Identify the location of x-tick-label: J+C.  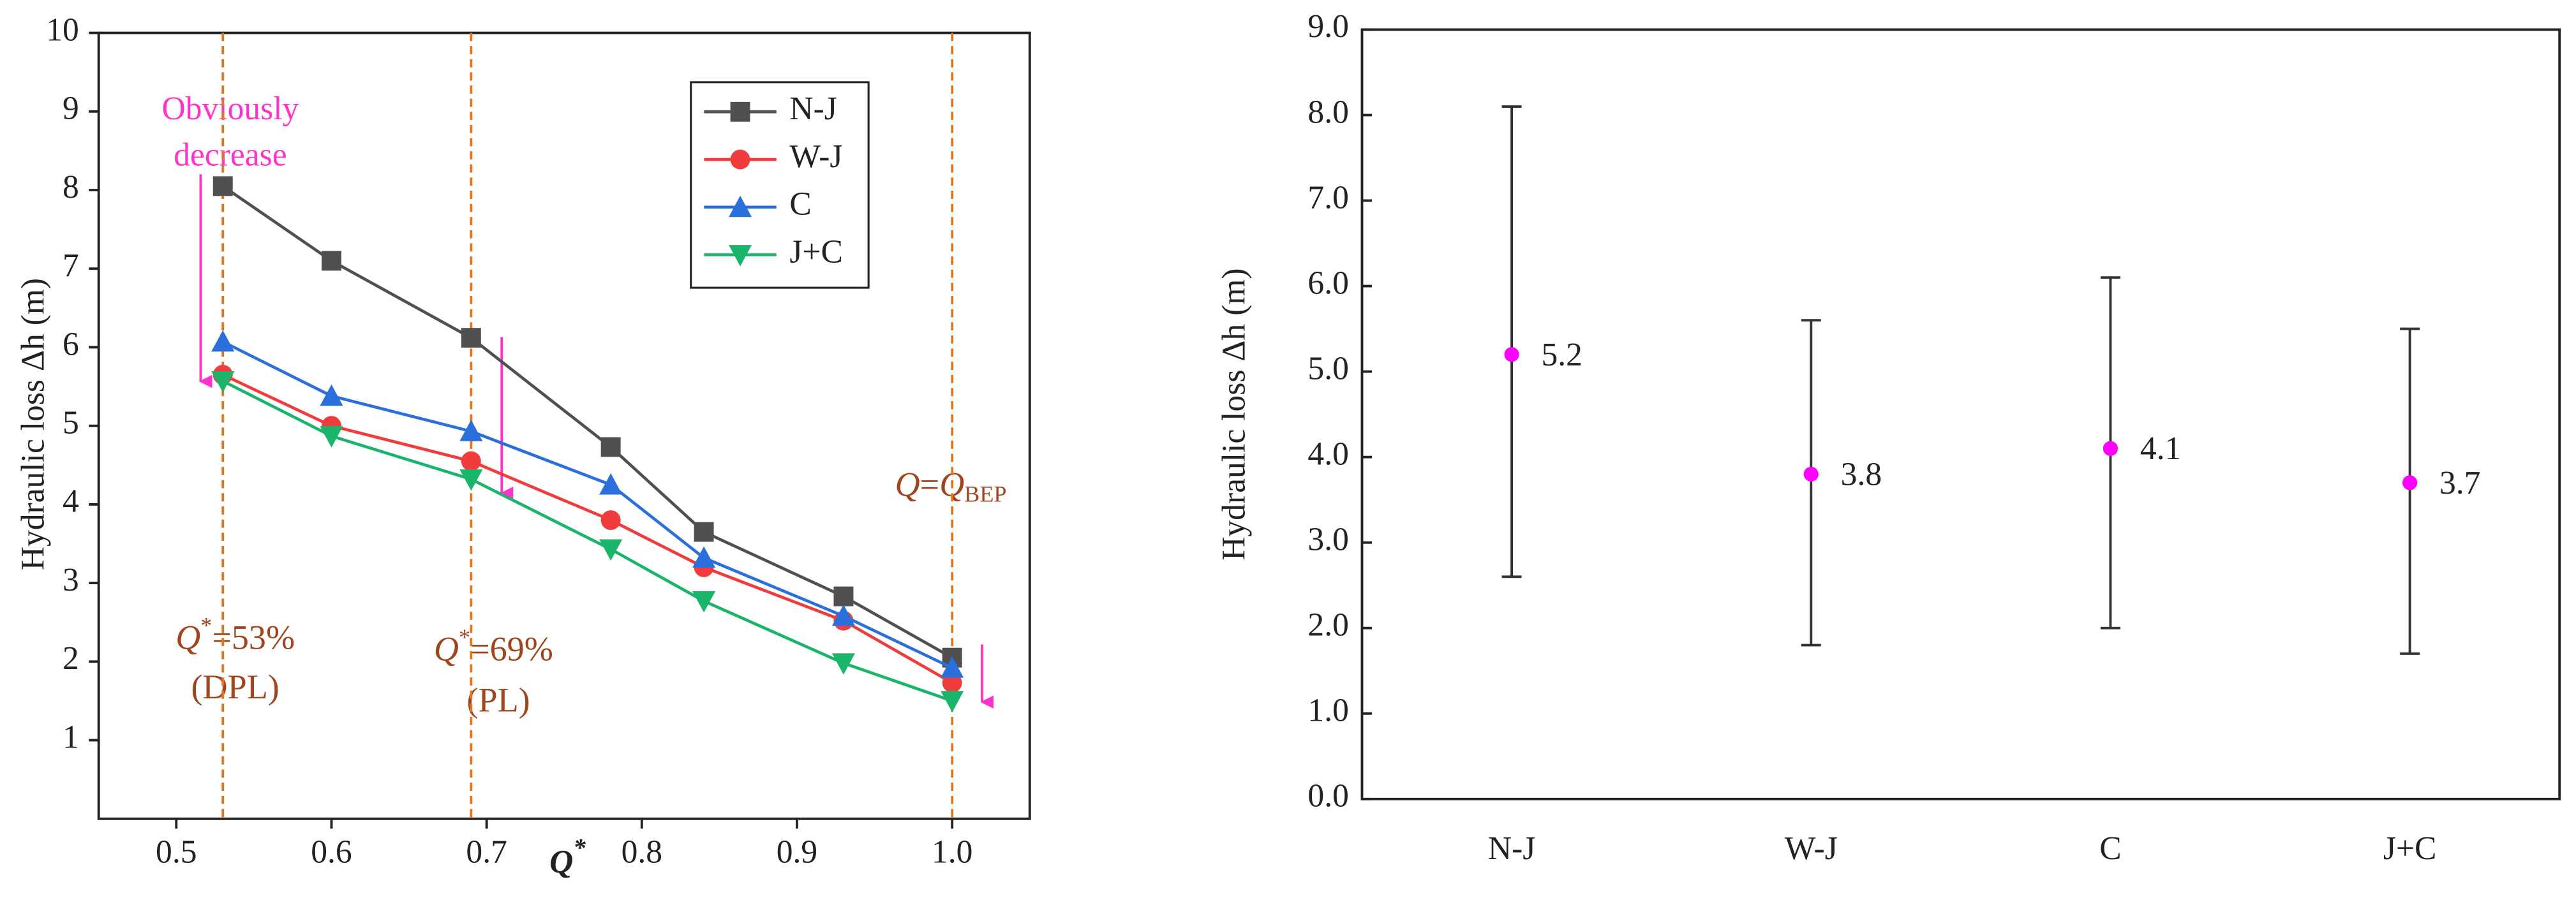
(2410, 848).